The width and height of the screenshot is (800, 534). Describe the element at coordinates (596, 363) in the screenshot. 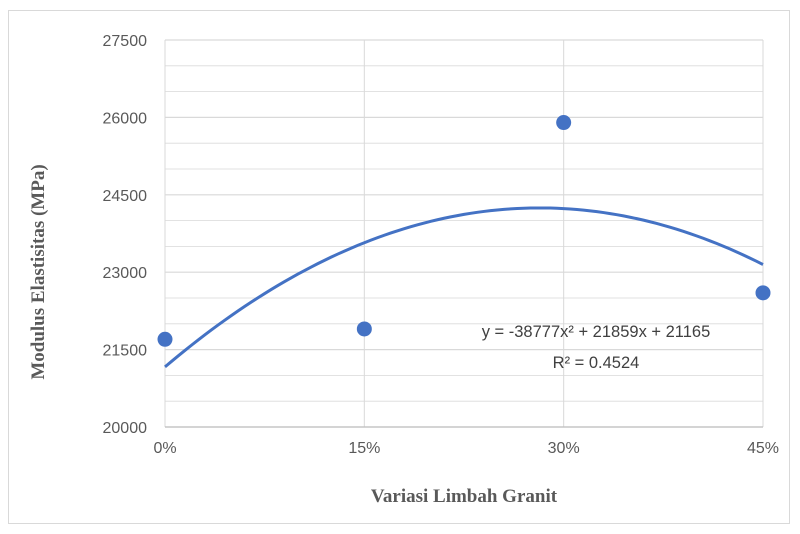

I see `r-squared-label: R² = 0.4524` at that location.